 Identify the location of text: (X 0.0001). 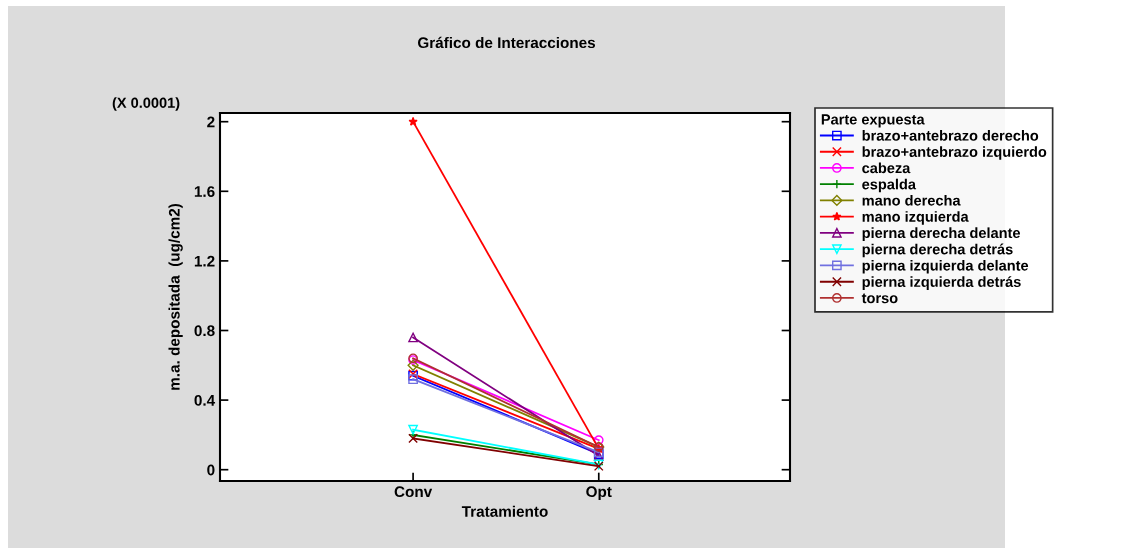
(146, 104).